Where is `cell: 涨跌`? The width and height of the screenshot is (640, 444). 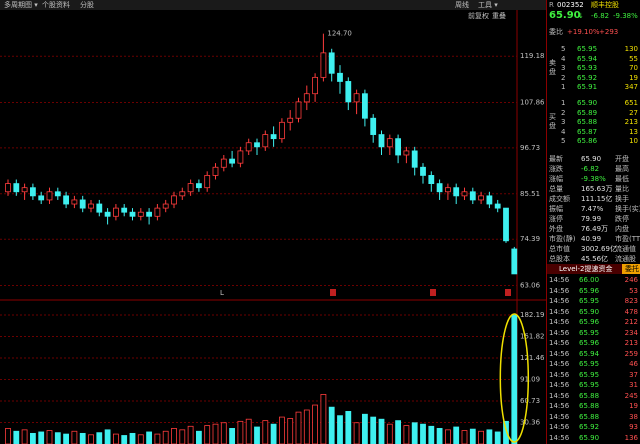
cell: 涨跌 is located at coordinates (556, 169).